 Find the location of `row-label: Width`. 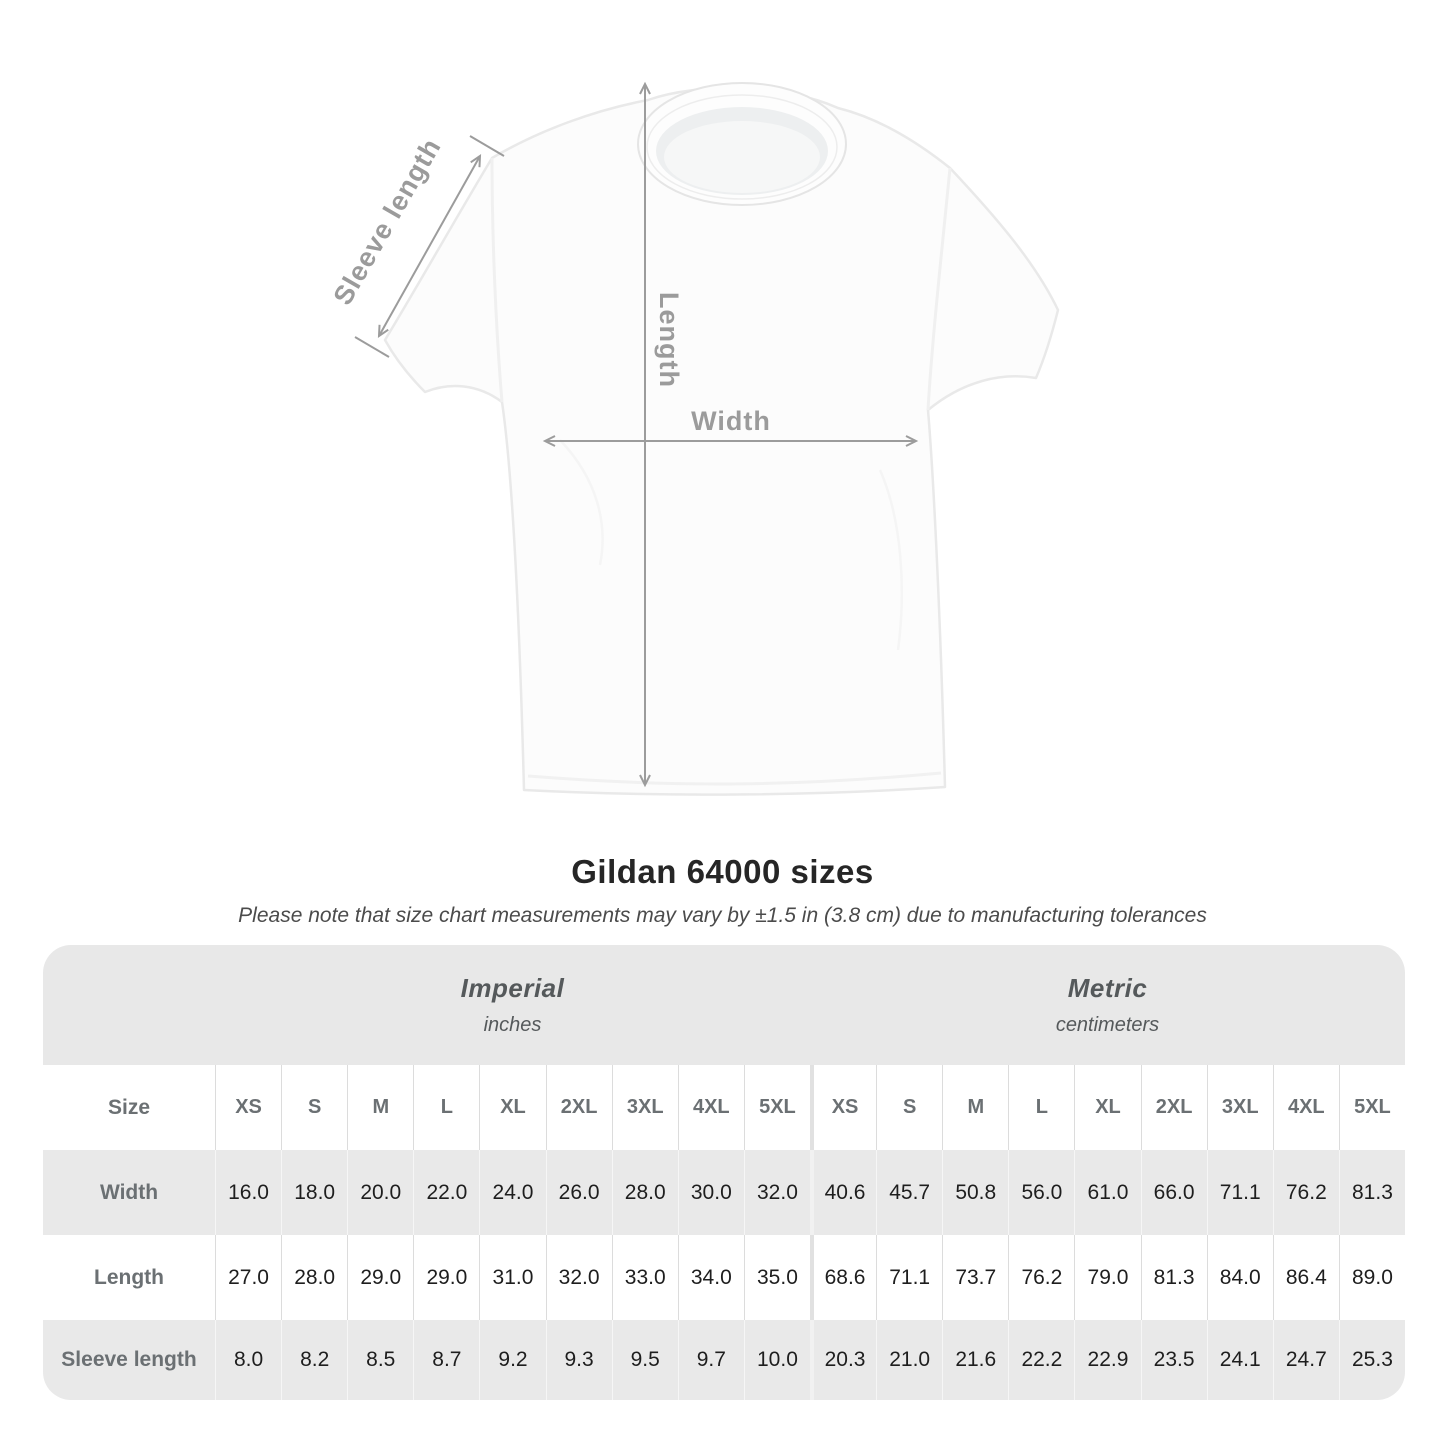

row-label: Width is located at coordinates (129, 1192).